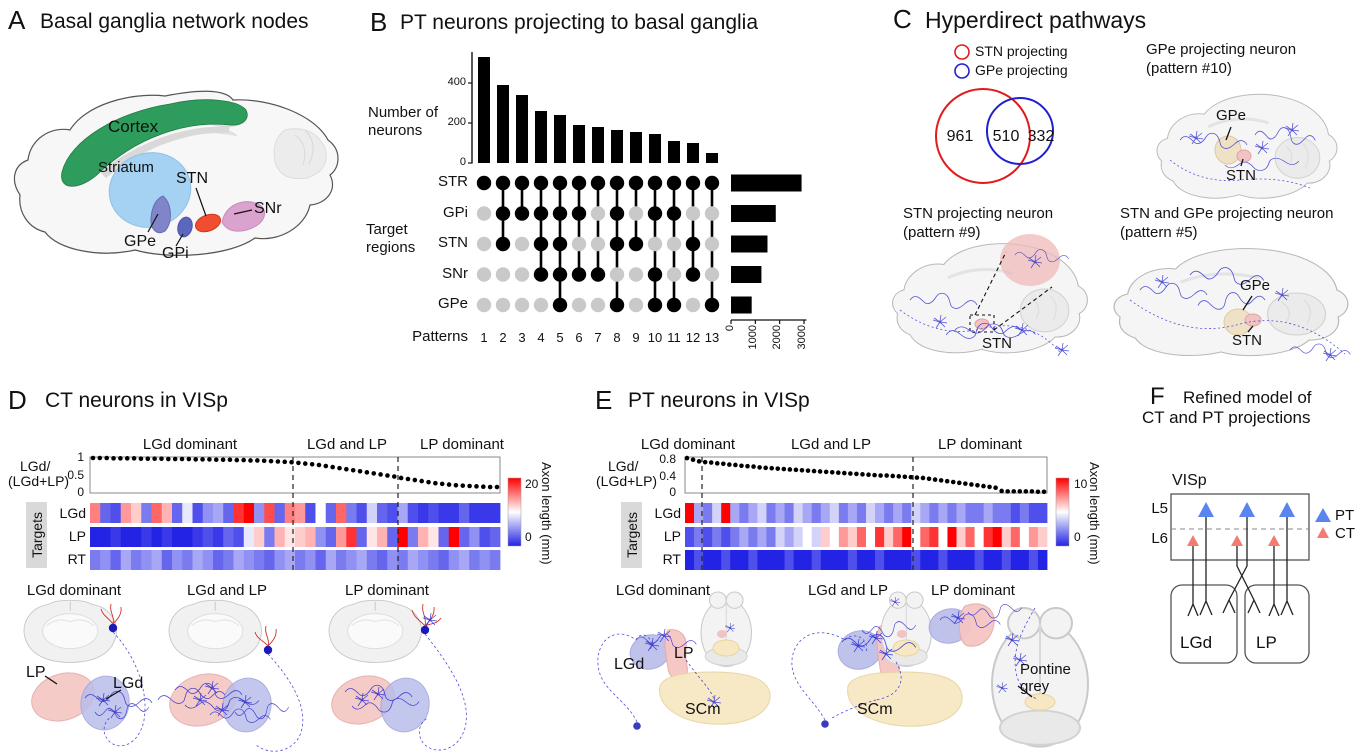  Describe the element at coordinates (663, 590) in the screenshot. I see `panelE-illus1-title: LGd dominant` at that location.